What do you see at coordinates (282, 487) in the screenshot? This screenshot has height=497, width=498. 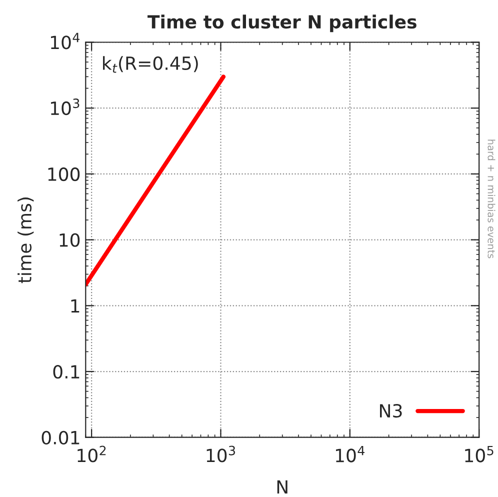 I see `x-axis-title: N` at bounding box center [282, 487].